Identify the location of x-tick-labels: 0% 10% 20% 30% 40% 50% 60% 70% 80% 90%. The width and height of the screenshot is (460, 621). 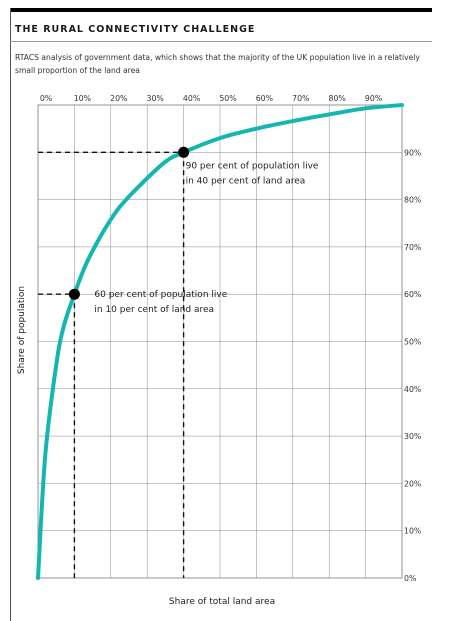
(211, 98).